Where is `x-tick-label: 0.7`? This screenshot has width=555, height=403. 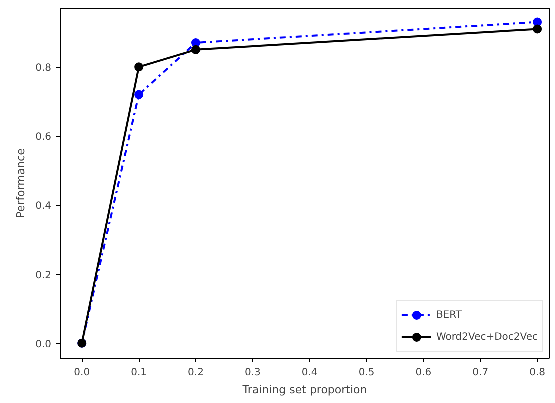 x-tick-label: 0.7 is located at coordinates (480, 373).